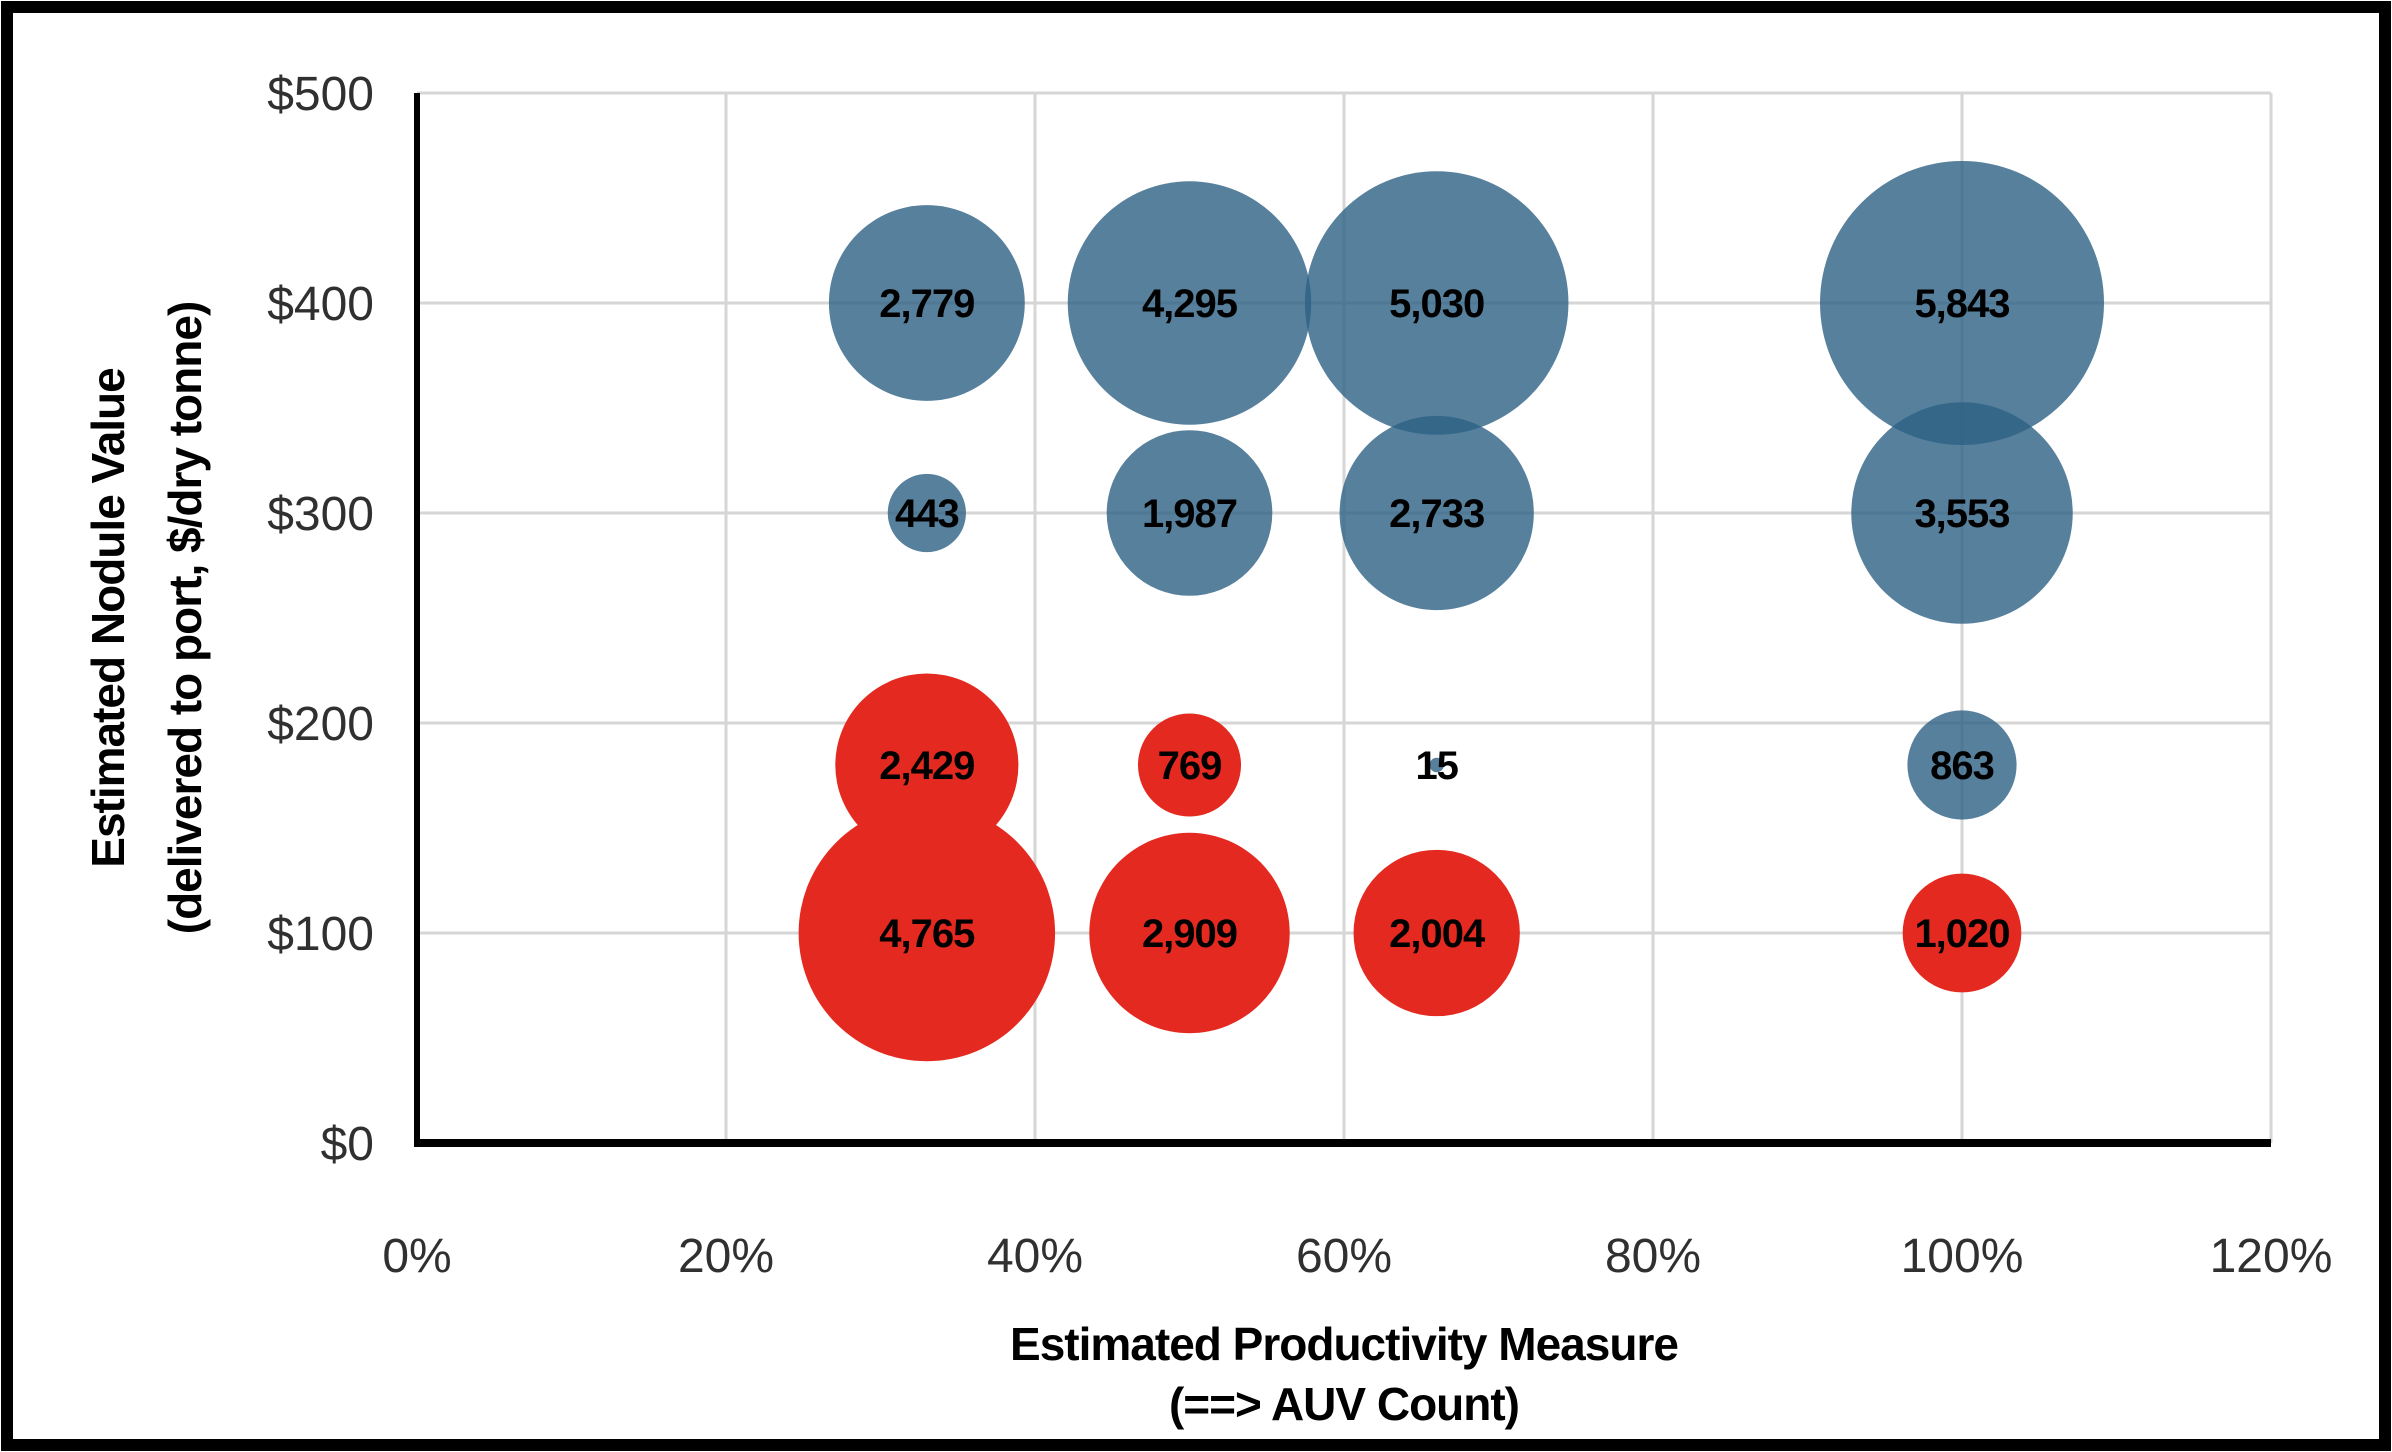 Image resolution: width=2392 pixels, height=1452 pixels. Describe the element at coordinates (1344, 1404) in the screenshot. I see `x-axis-title-line2: (==> AUV Count)` at that location.